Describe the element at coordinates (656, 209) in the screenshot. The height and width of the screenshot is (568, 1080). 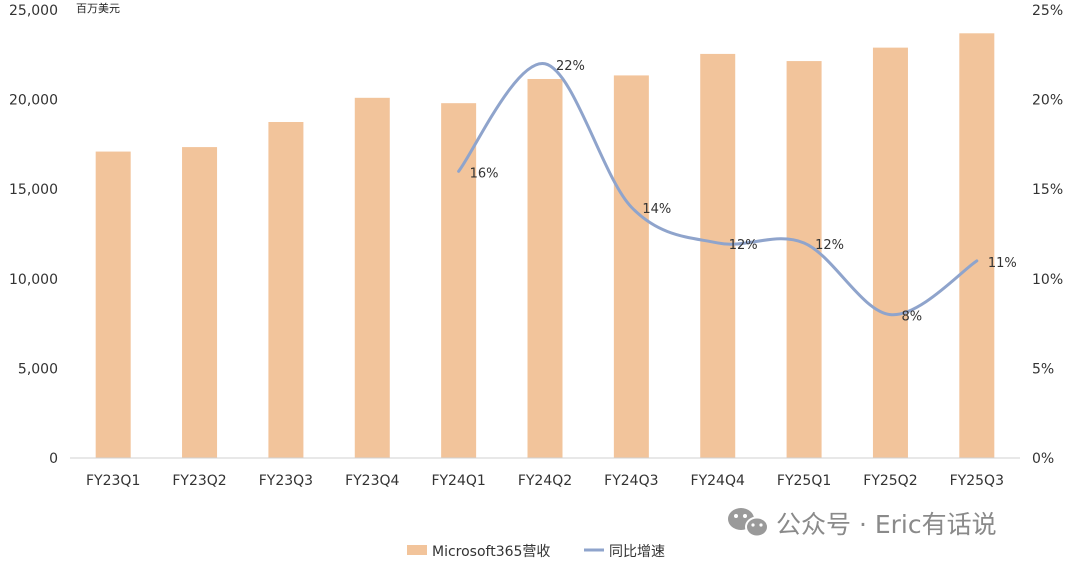
I see `line-label-fy24q3: 14%` at that location.